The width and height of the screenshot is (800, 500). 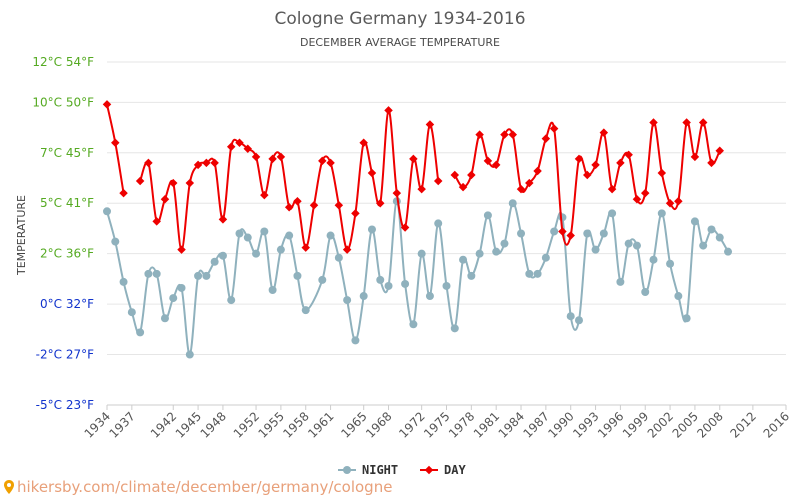 I want to click on day-line, so click(x=115, y=149).